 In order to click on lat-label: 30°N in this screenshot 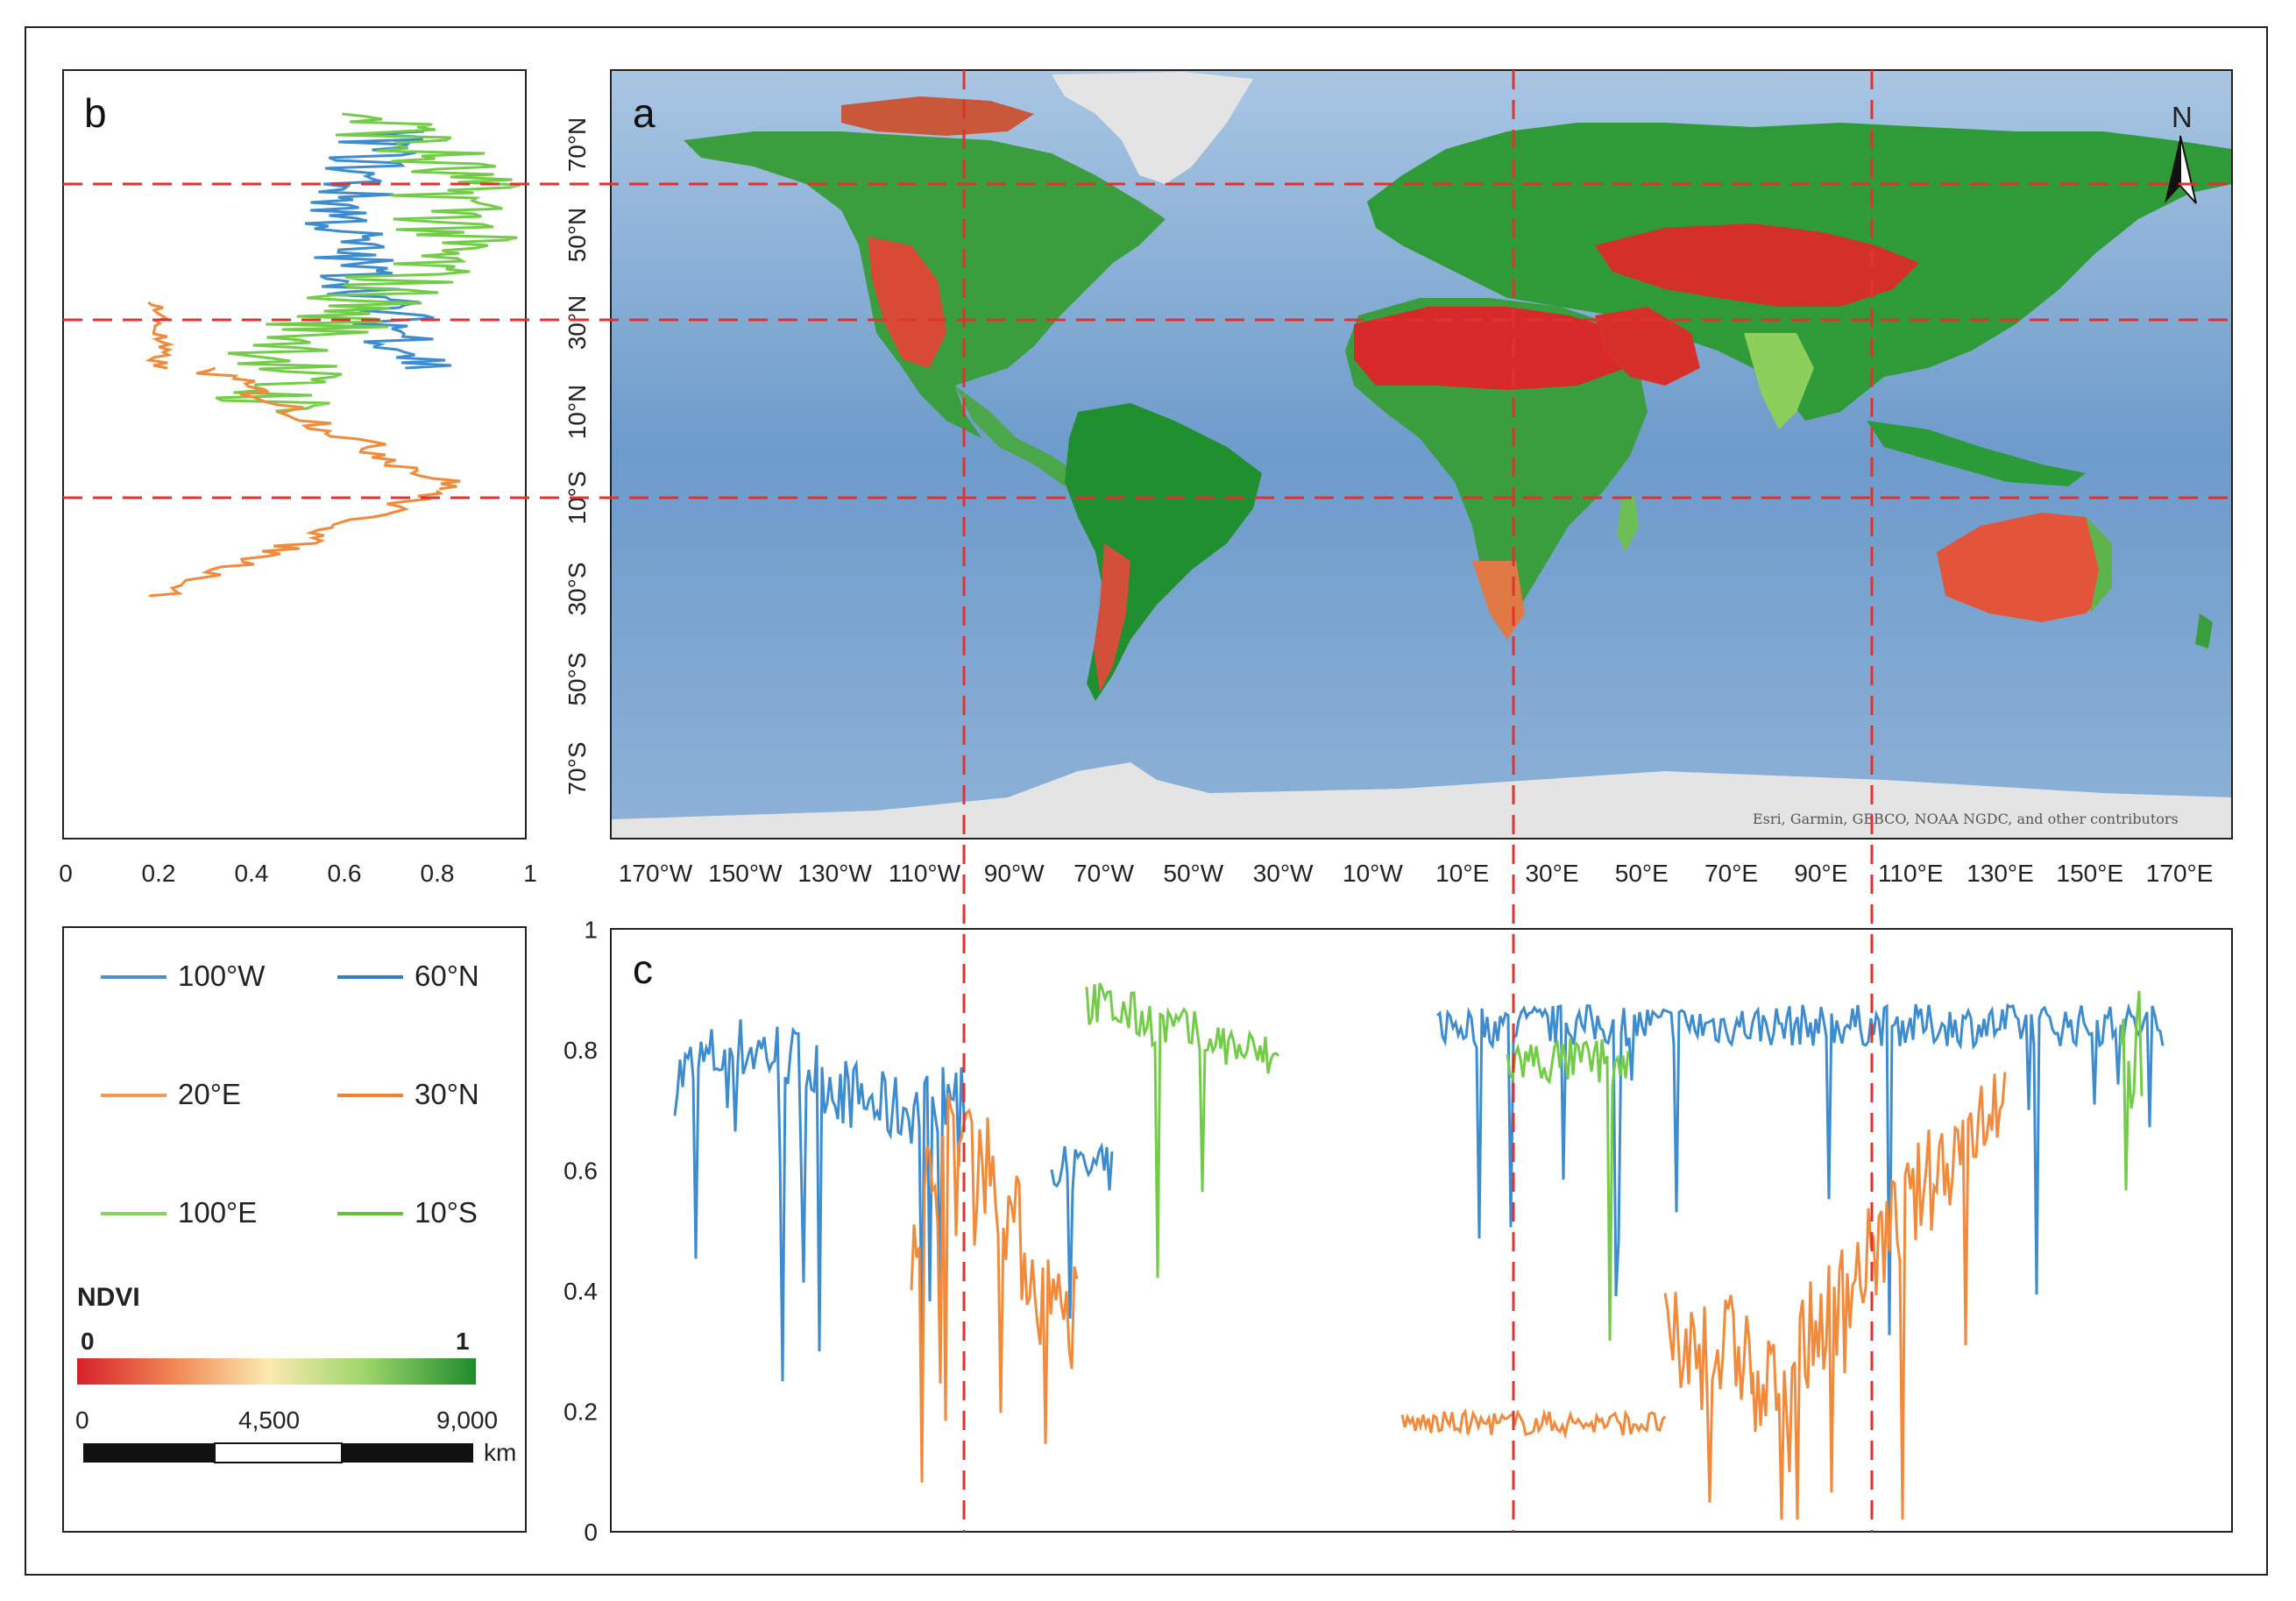, I will do `click(577, 323)`.